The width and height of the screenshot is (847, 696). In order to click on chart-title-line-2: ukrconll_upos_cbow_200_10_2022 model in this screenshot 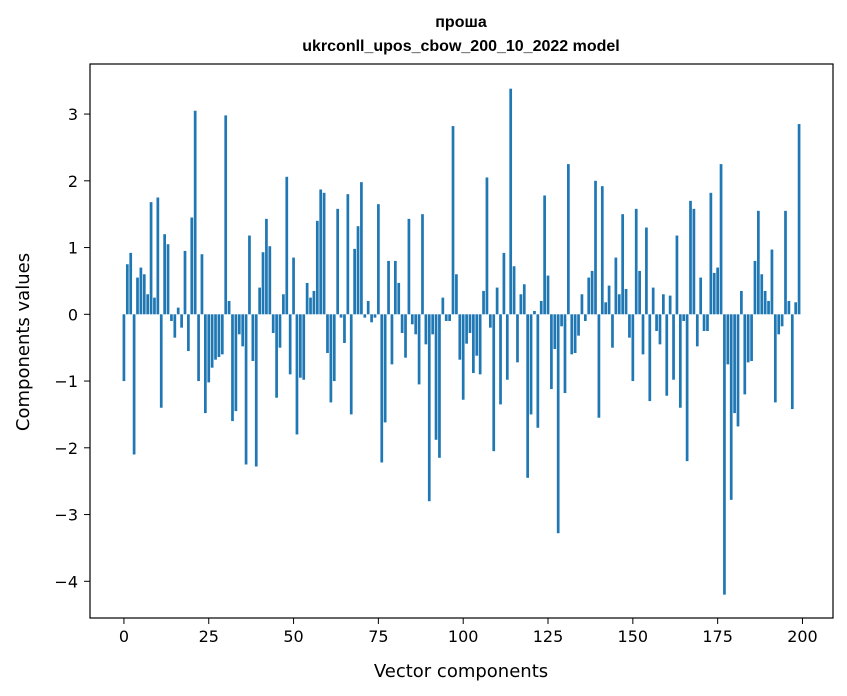, I will do `click(460, 46)`.